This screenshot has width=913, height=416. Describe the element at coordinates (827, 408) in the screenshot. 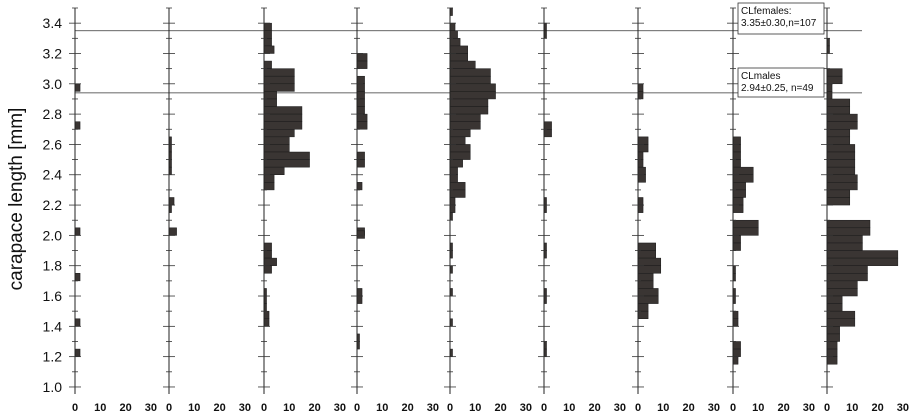

I see `x-tick-label: 0` at that location.